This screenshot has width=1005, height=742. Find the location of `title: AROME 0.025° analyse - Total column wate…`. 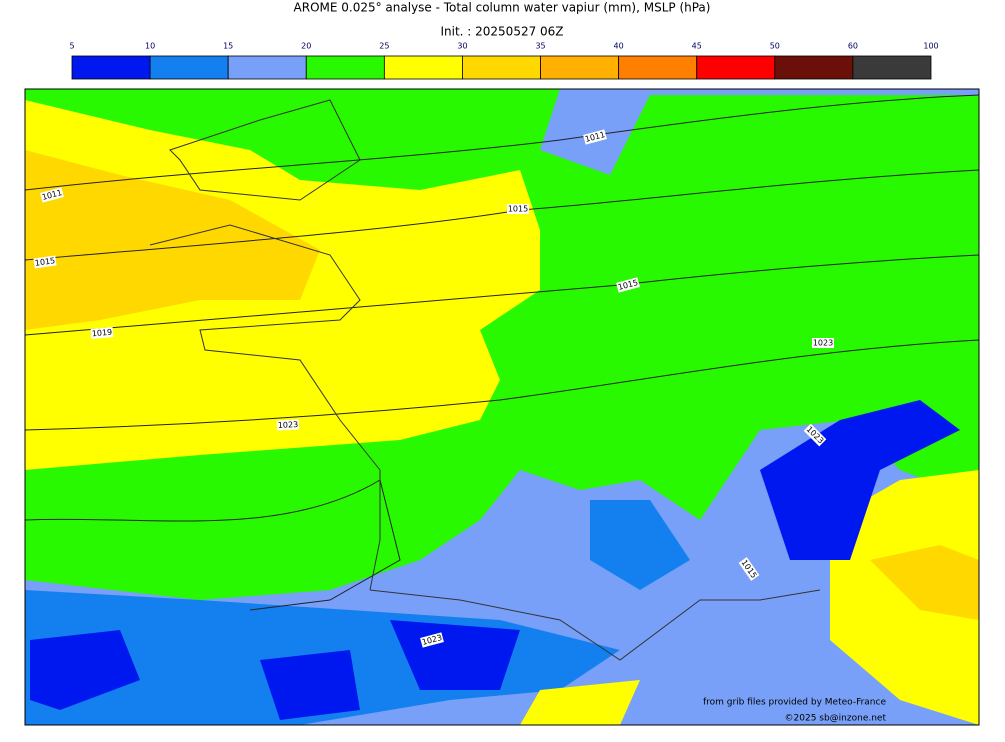

title: AROME 0.025° analyse - Total column wate… is located at coordinates (502, 8).